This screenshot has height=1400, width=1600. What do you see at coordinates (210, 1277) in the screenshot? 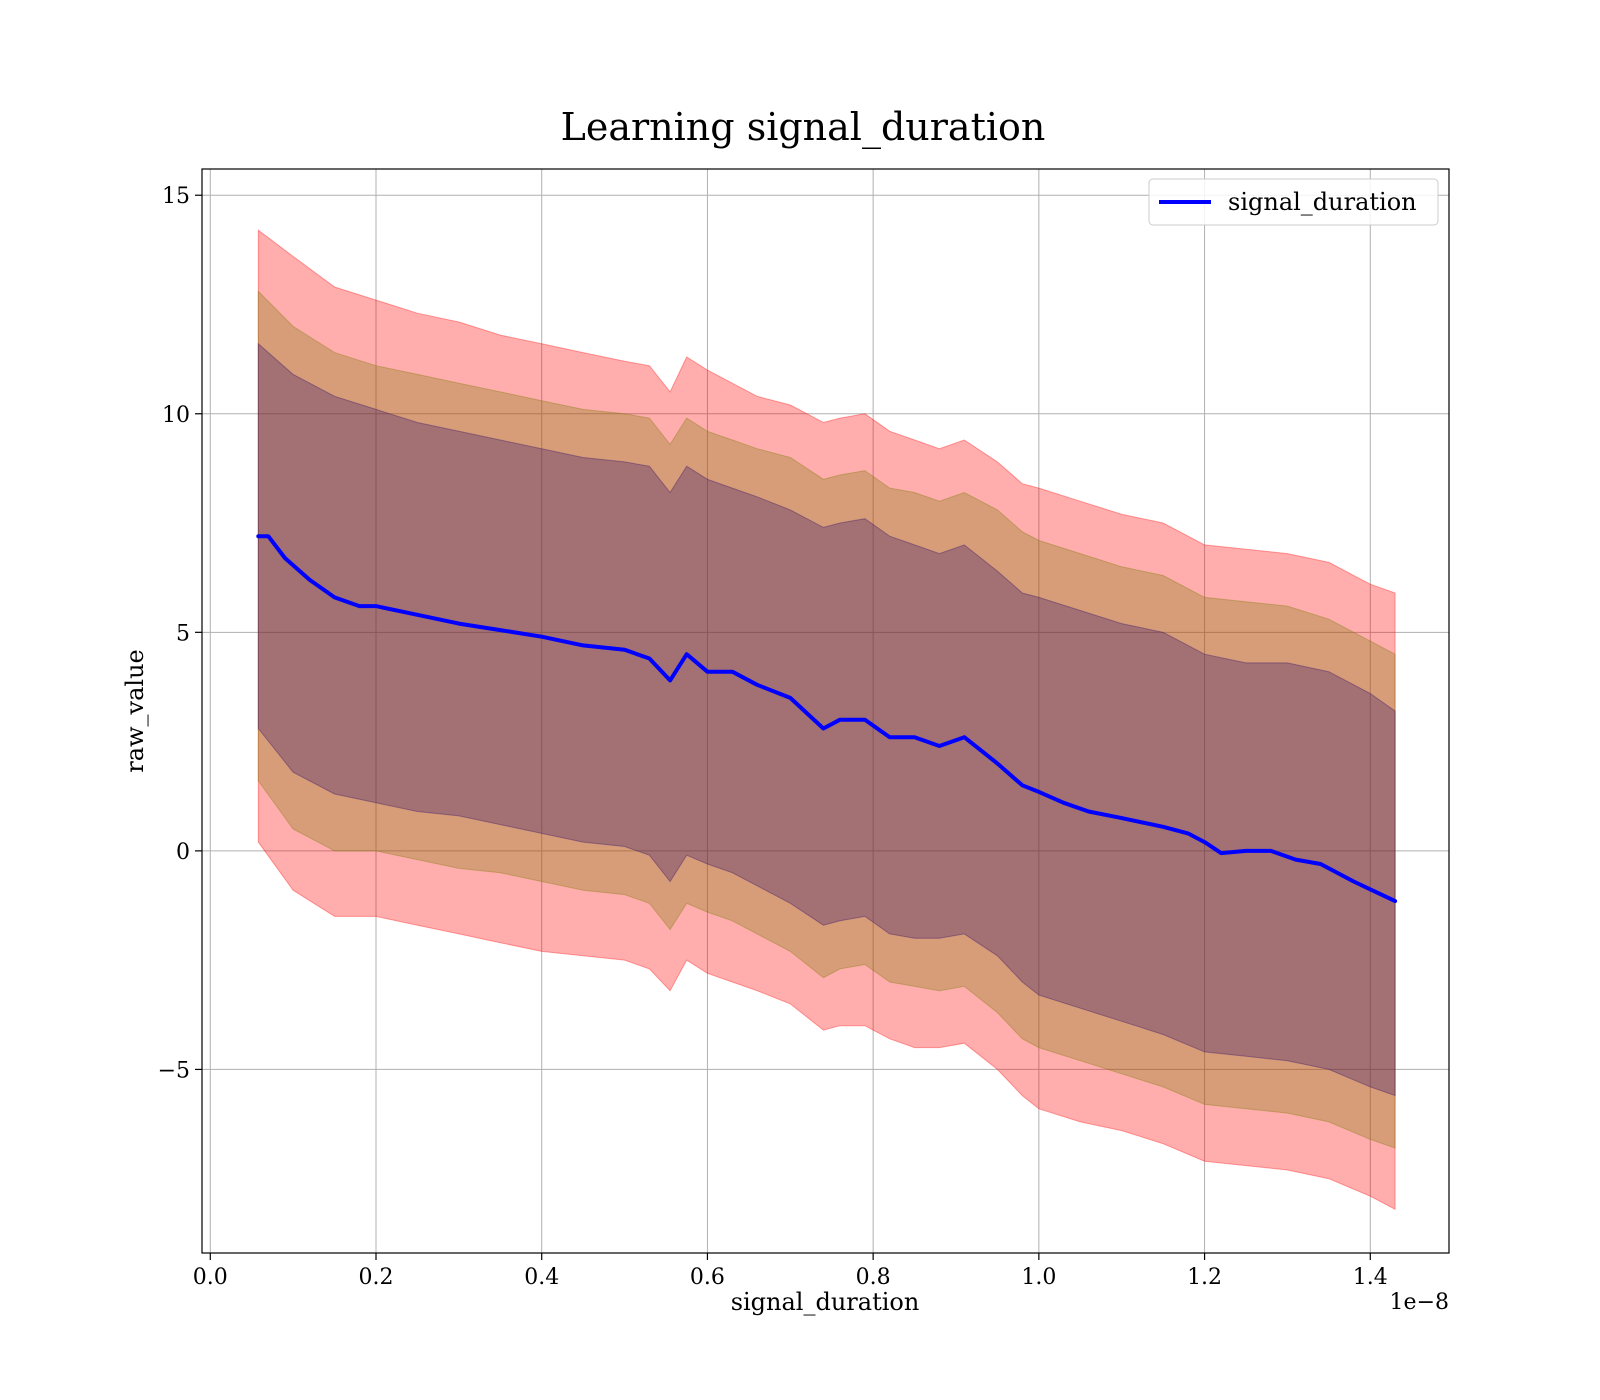
I see `x-tick-label: 0.0` at bounding box center [210, 1277].